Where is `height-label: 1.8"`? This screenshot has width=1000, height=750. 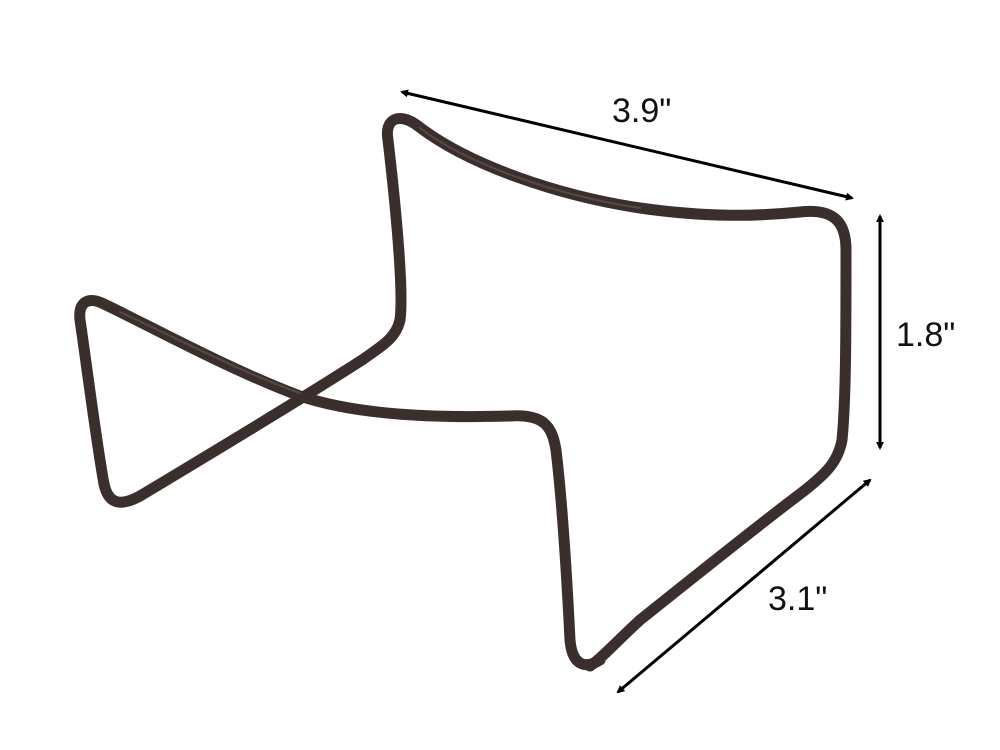 height-label: 1.8" is located at coordinates (925, 335).